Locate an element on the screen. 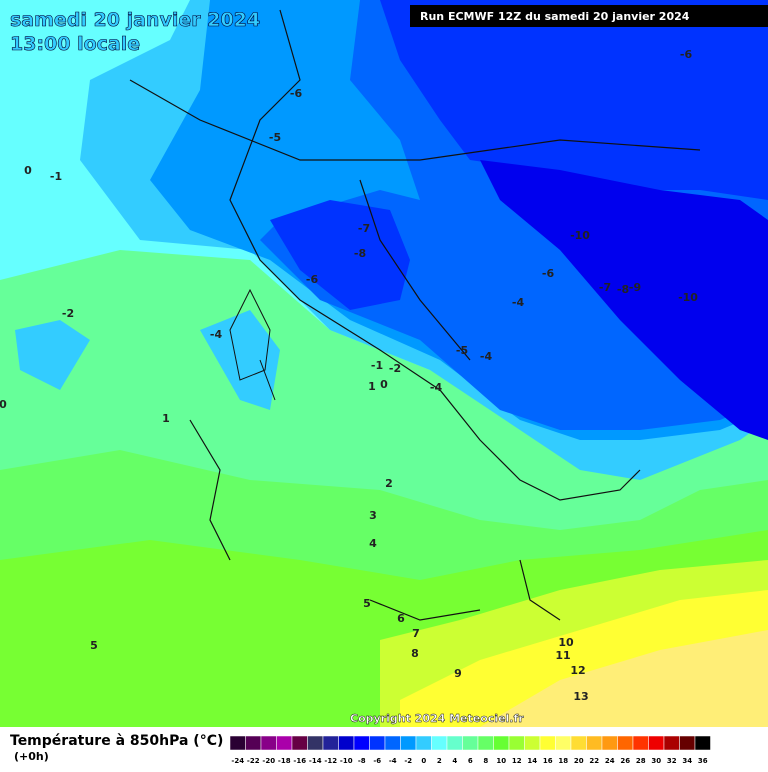 The width and height of the screenshot is (768, 772). contour-label: 6 is located at coordinates (401, 618).